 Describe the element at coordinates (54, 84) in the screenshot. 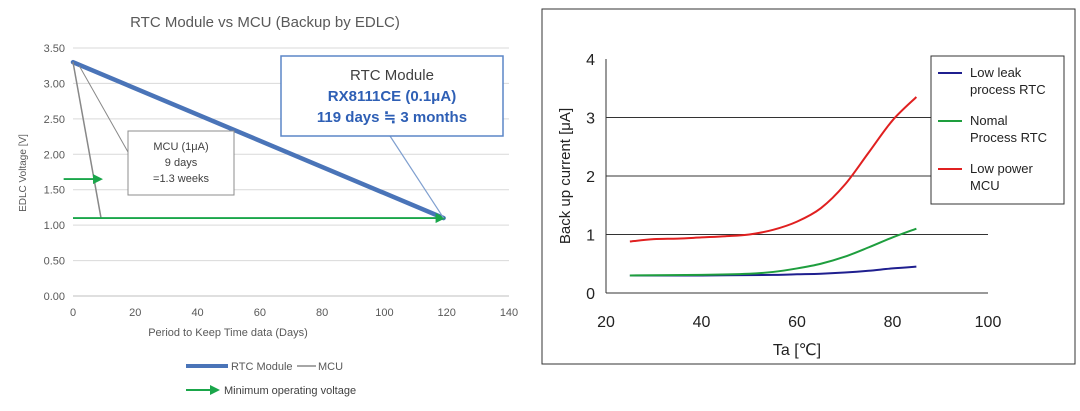

I see `y-tick-label: 3.00` at that location.